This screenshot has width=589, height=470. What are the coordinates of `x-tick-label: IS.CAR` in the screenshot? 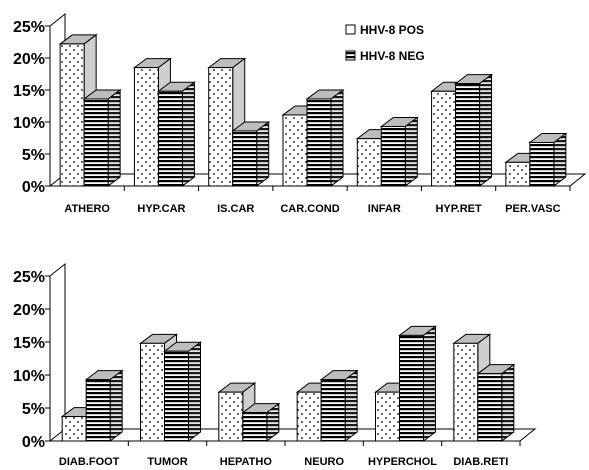 It's located at (235, 209).